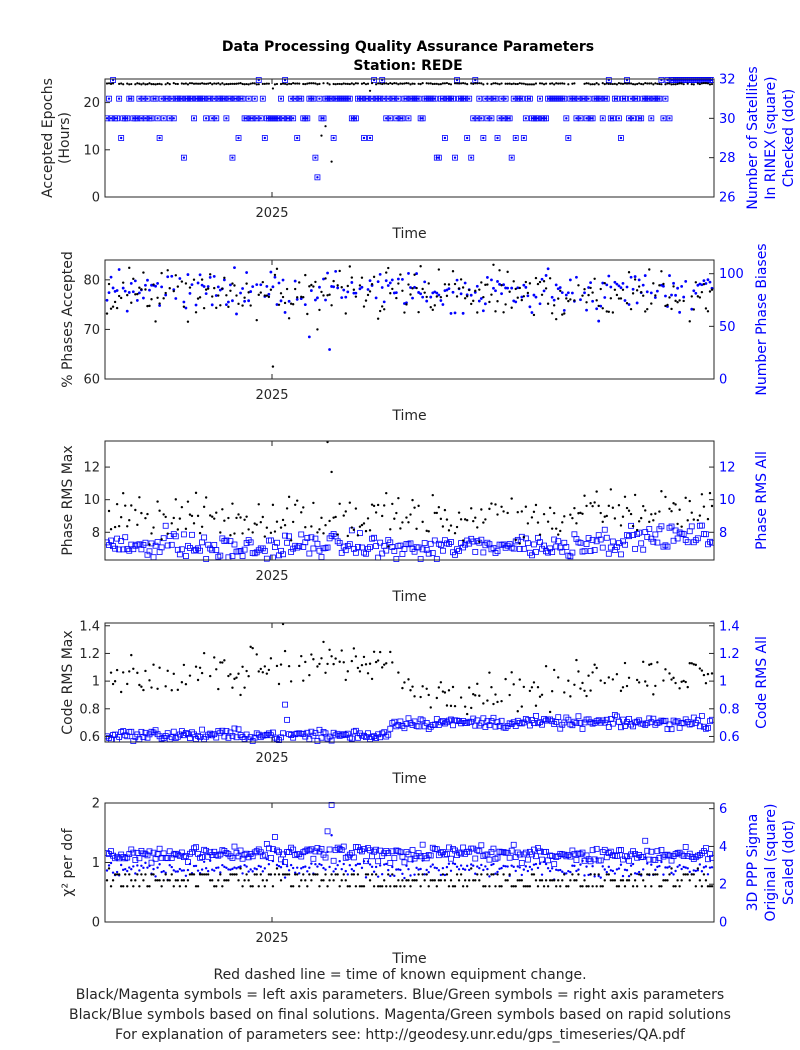 This screenshot has width=800, height=1050. What do you see at coordinates (729, 626) in the screenshot?
I see `right-tick-label: 1.4` at bounding box center [729, 626].